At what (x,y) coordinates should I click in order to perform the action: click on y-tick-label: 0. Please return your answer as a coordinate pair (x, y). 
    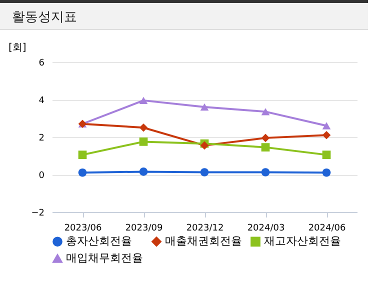
    Looking at the image, I should click on (41, 176).